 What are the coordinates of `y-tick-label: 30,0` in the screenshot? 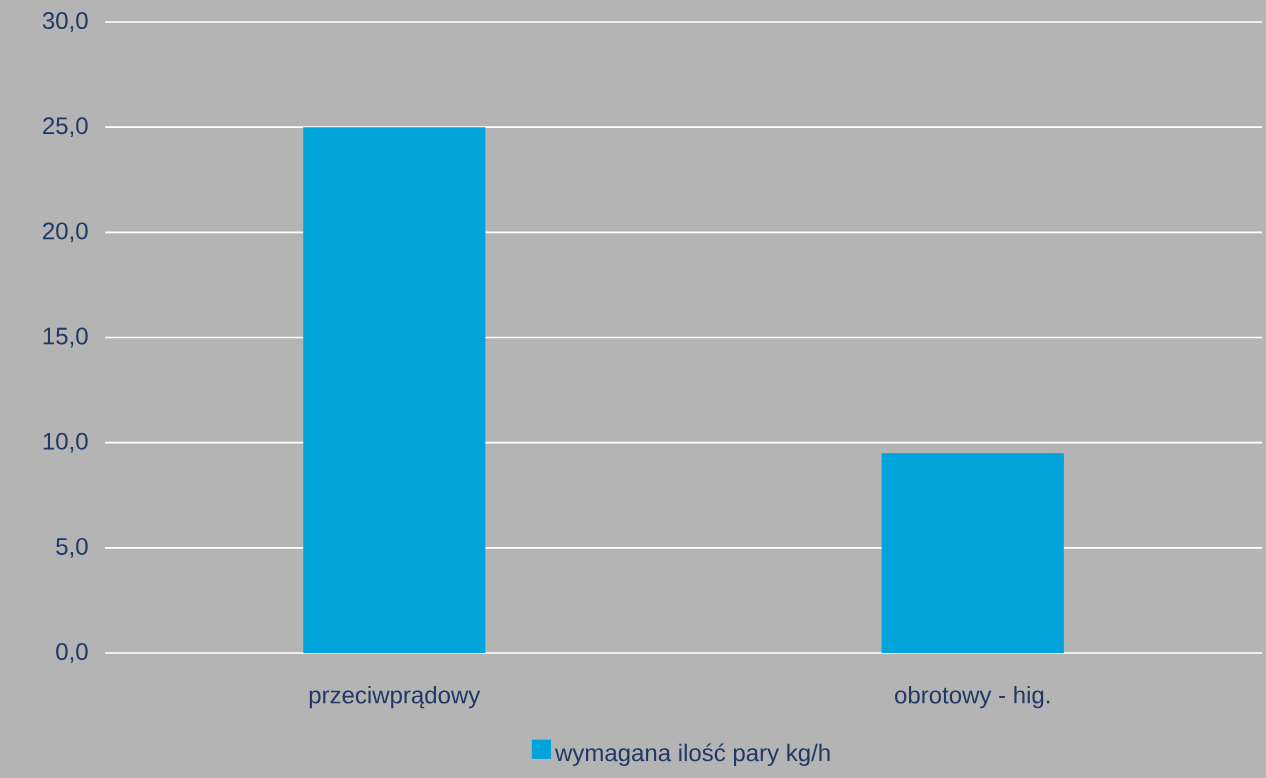 It's located at (65, 22).